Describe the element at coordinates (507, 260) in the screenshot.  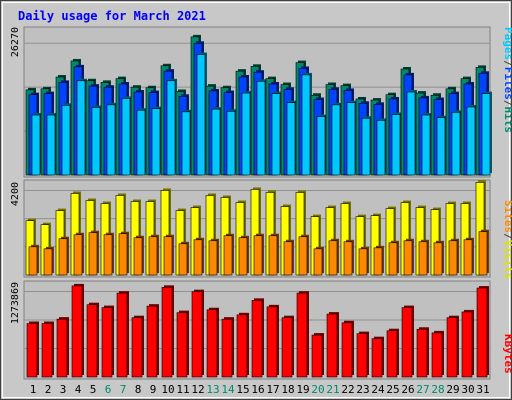
I see `legend-visits: Visits` at that location.